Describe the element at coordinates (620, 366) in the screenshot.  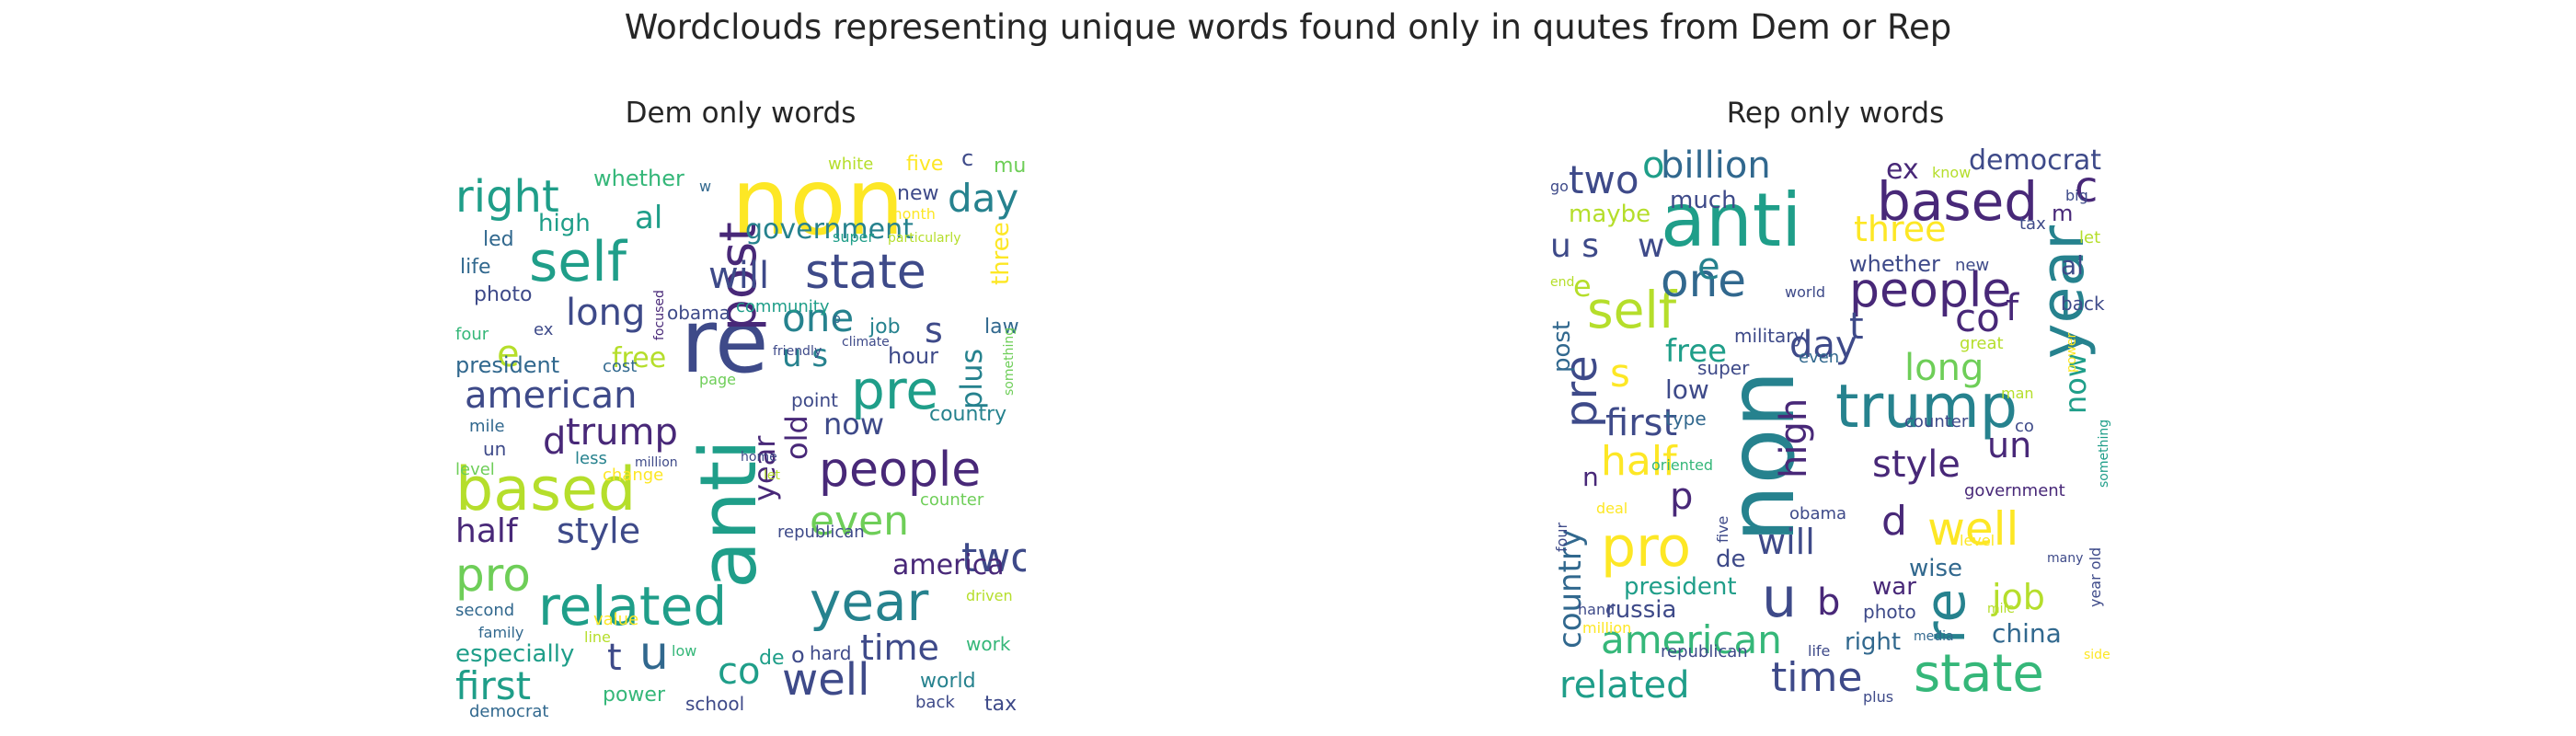
I see `cloud-word: cost` at that location.